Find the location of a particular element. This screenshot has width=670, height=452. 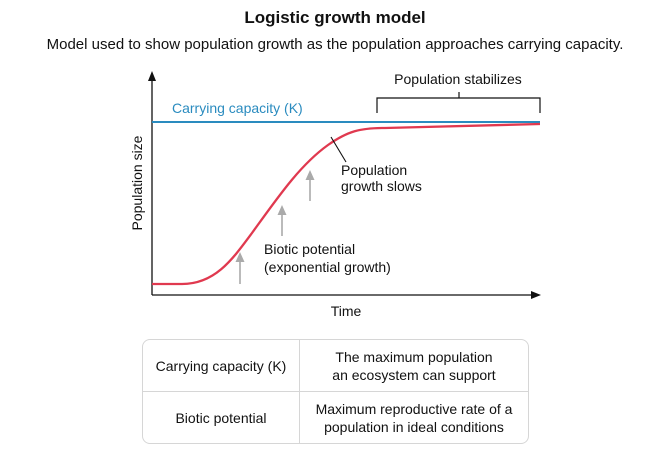

x-axis-arrowhead is located at coordinates (536, 295).